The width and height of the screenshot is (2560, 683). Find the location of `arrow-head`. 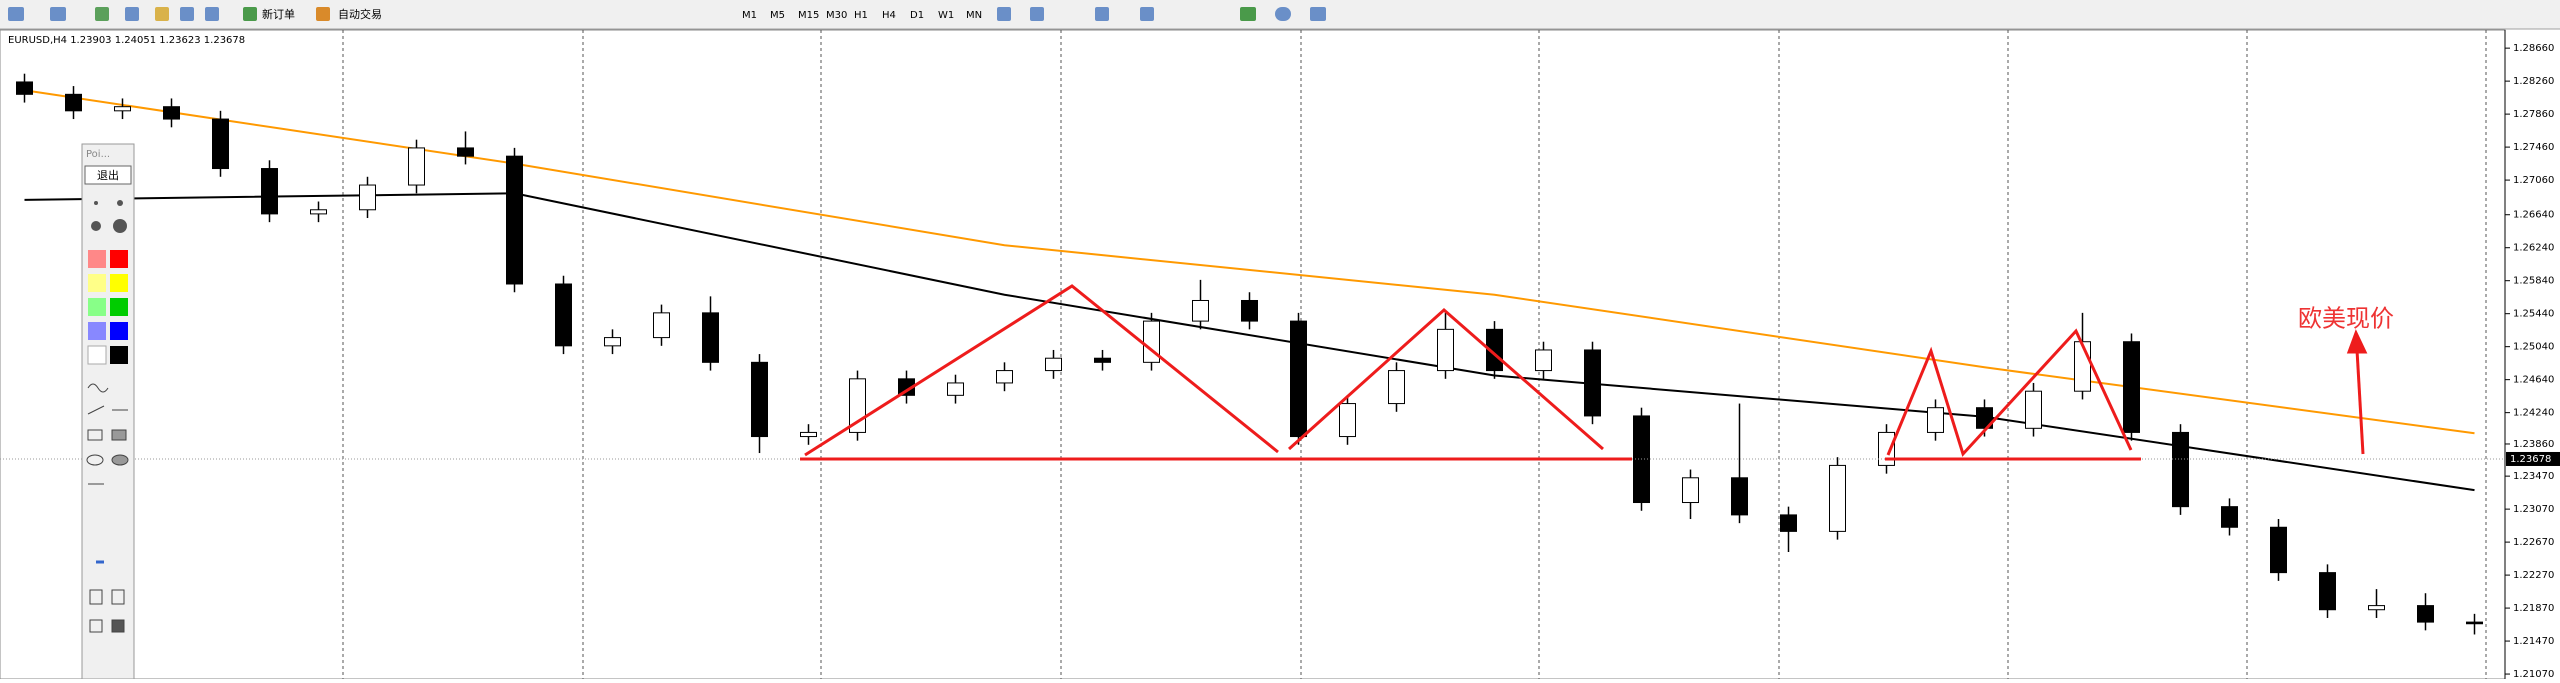

arrow-head is located at coordinates (2357, 341).